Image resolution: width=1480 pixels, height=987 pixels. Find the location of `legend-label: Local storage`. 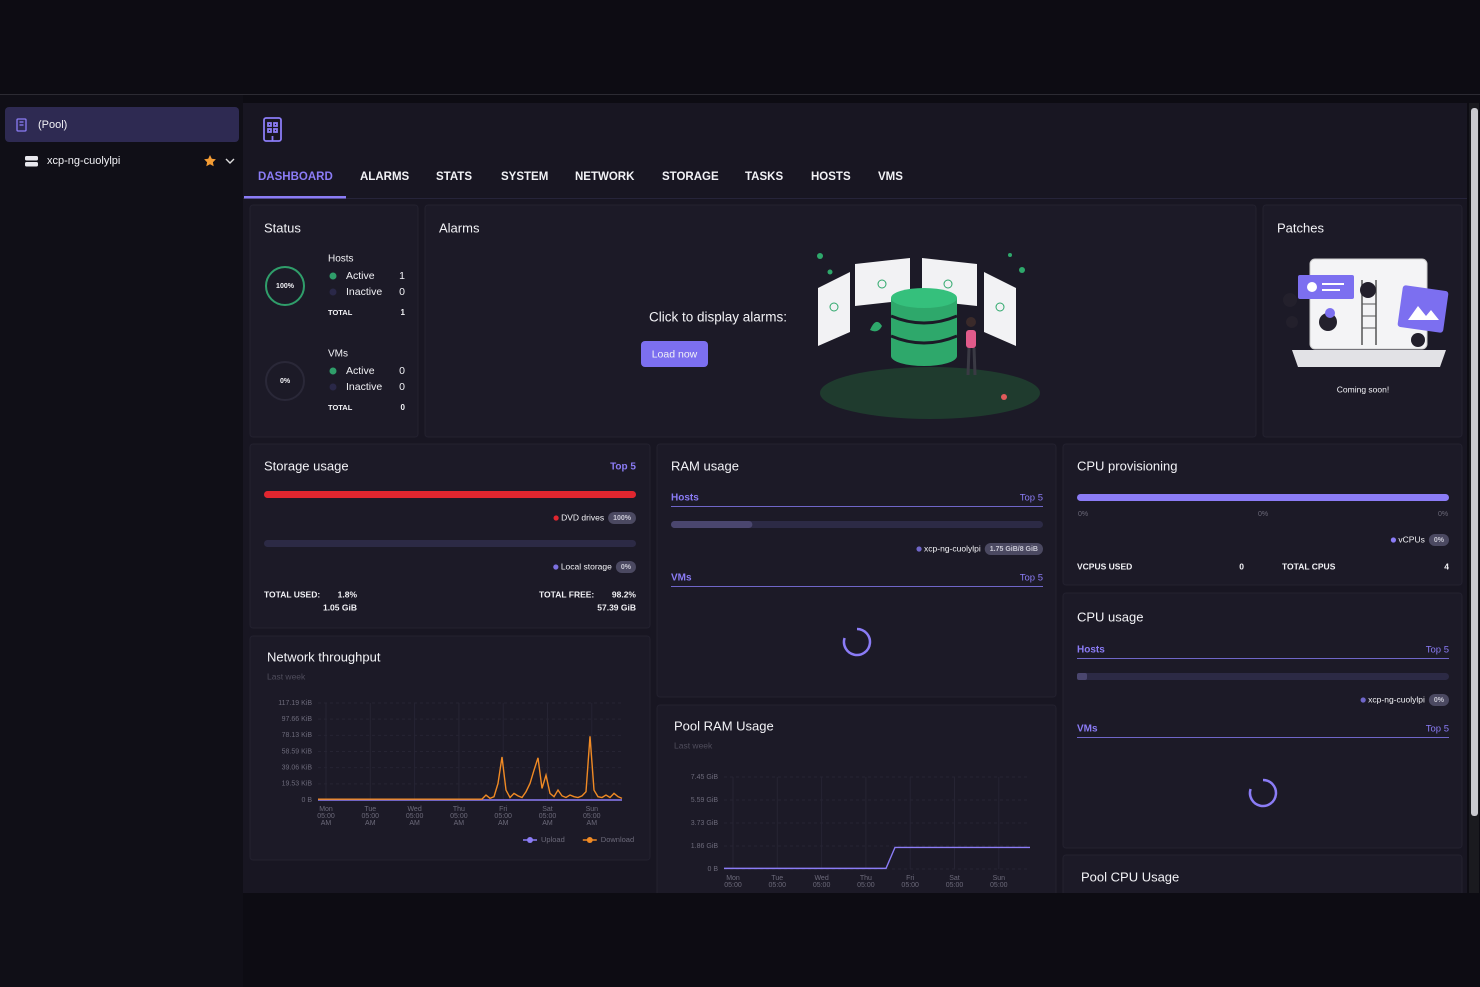

legend-label: Local storage is located at coordinates (586, 566).